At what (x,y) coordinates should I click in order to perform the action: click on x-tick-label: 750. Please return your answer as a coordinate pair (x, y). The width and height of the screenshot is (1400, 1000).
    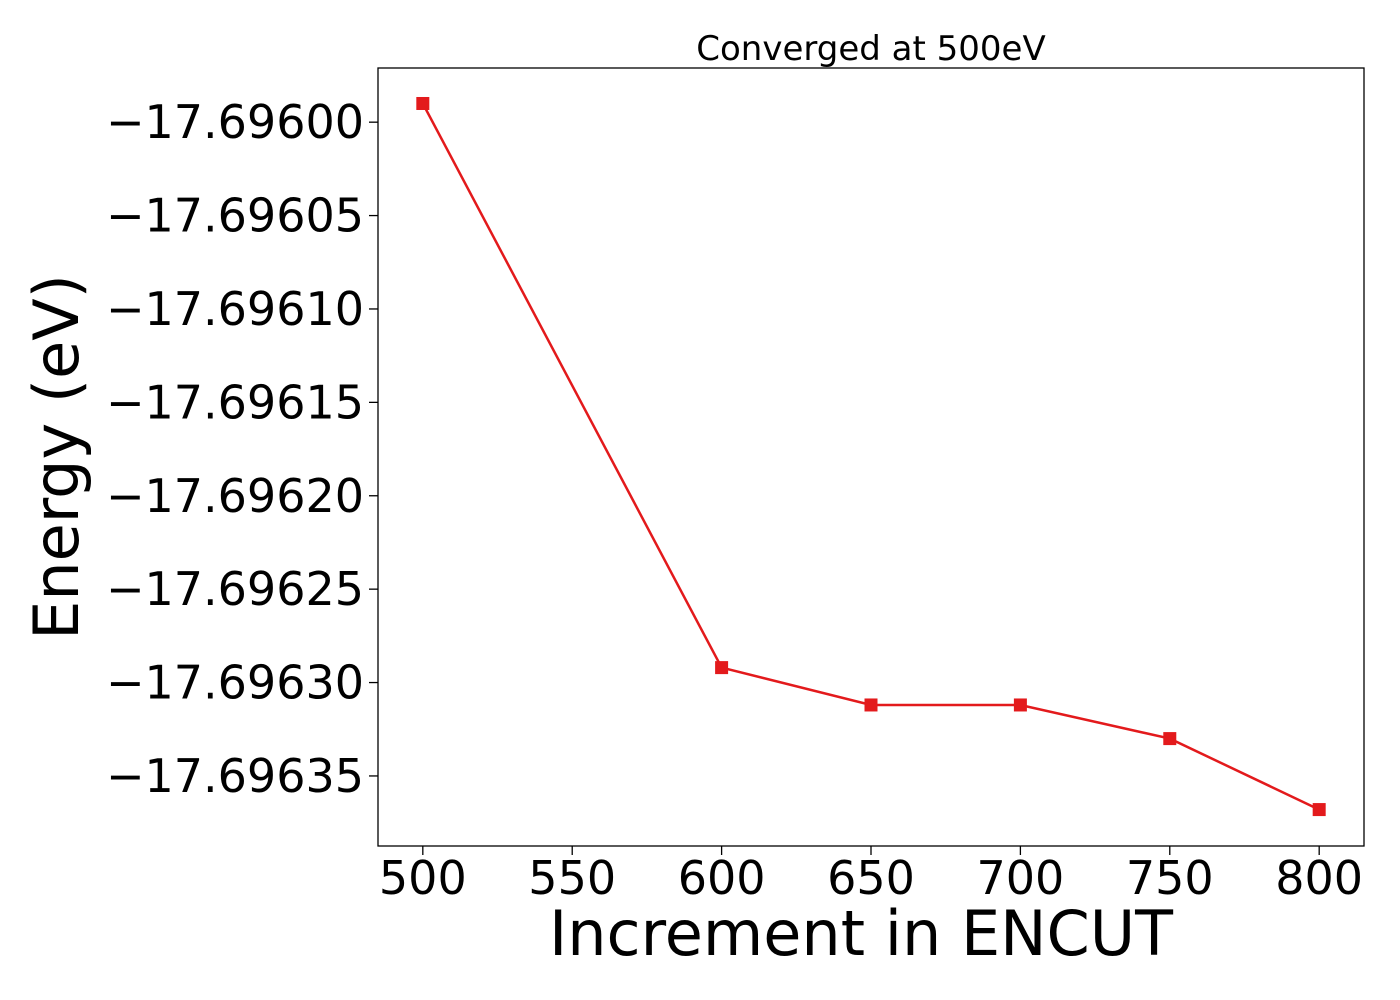
    Looking at the image, I should click on (1170, 878).